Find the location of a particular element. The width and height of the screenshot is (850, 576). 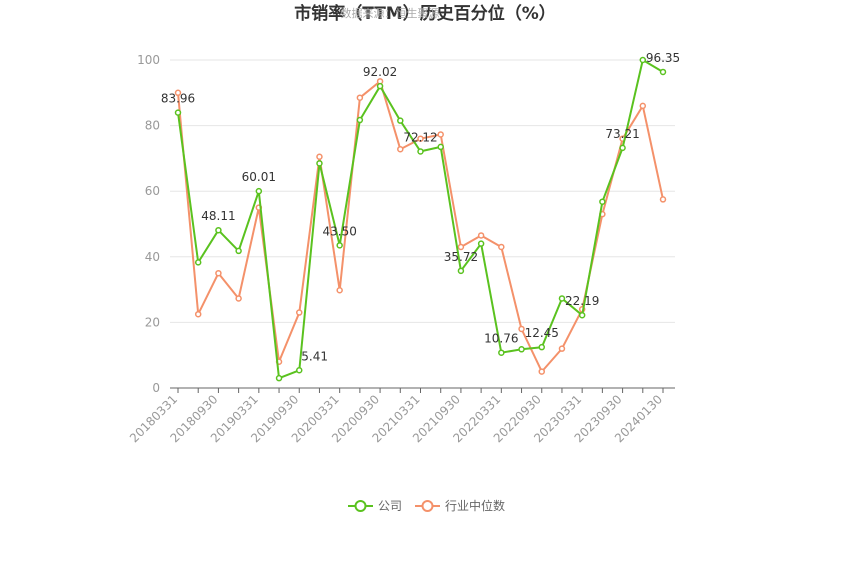

data-label: 35.72 is located at coordinates (461, 257).